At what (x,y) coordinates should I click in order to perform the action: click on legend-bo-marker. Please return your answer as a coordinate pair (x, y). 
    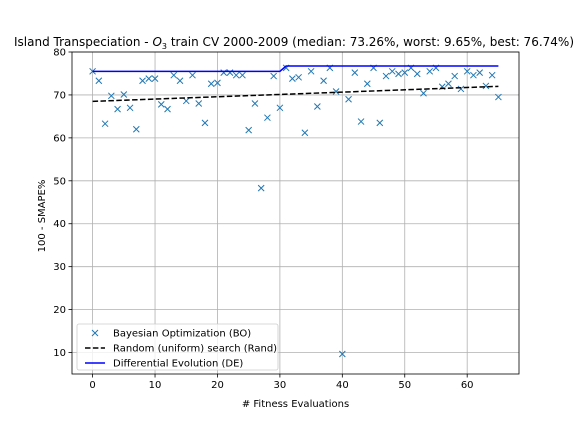
    Looking at the image, I should click on (95, 333).